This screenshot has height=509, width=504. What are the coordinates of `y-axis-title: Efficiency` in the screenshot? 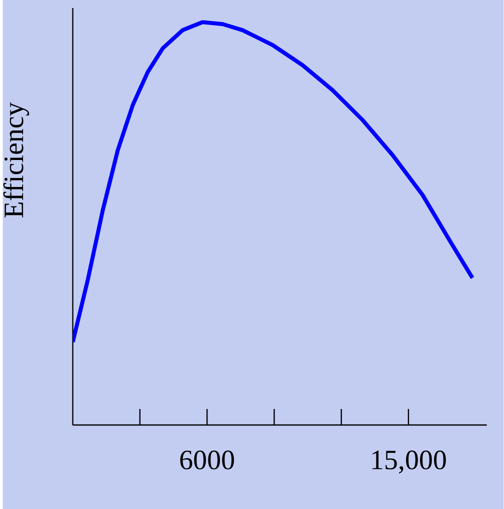 It's located at (16, 160).